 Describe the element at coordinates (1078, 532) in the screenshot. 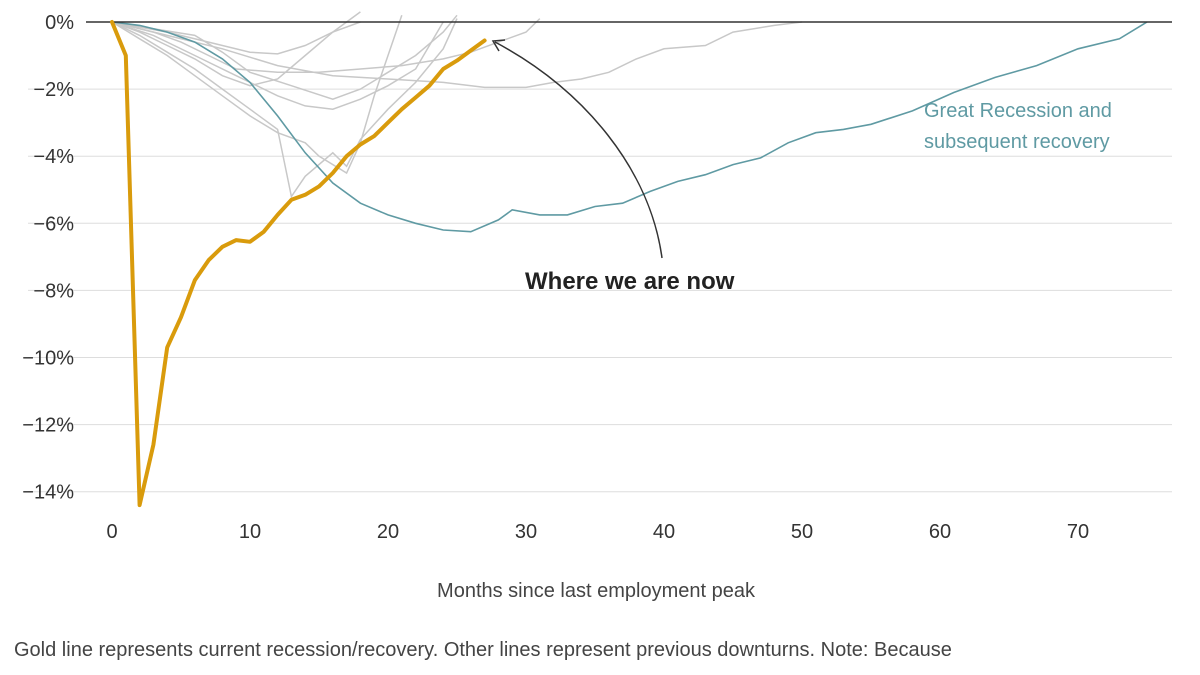

I see `x-tick-label: 70` at that location.